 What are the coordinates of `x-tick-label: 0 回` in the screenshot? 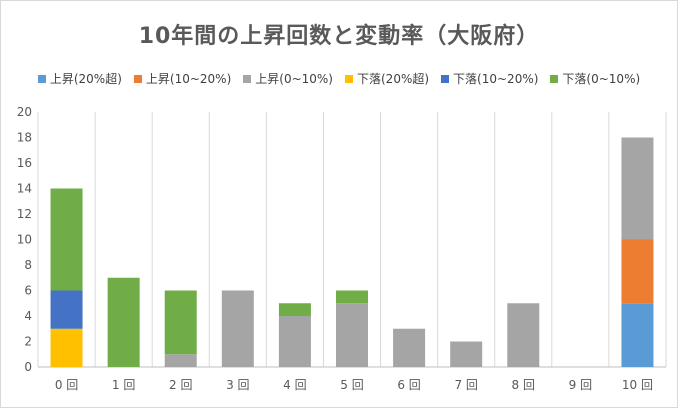 It's located at (66, 385).